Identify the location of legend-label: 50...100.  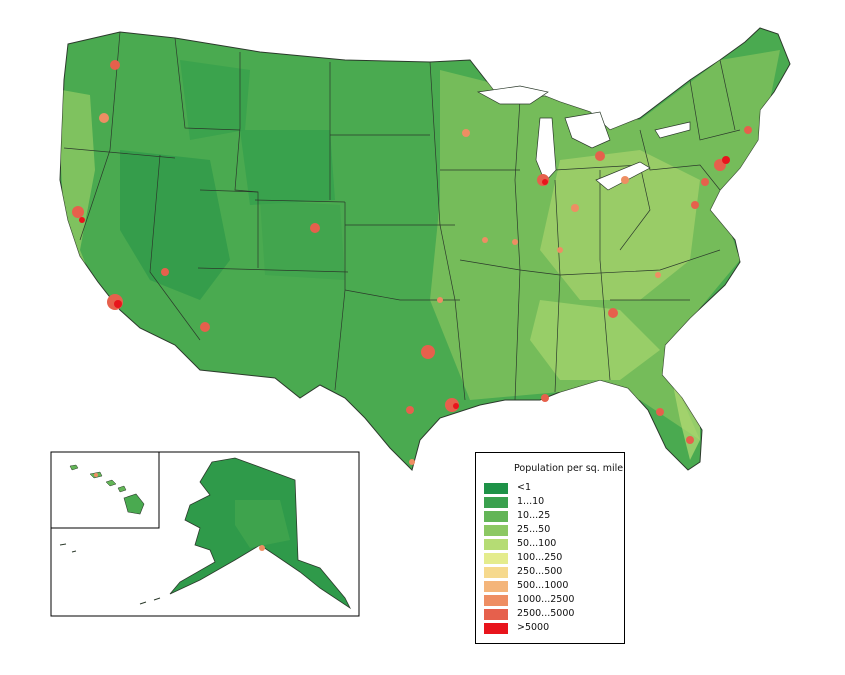
(537, 543).